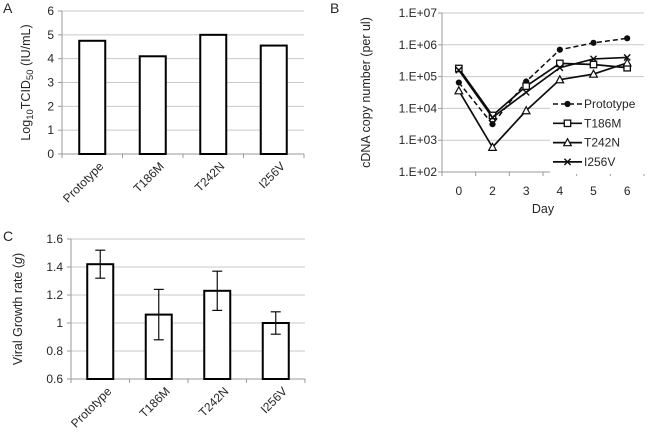  Describe the element at coordinates (335, 8) in the screenshot. I see `panel-b-label: B` at that location.